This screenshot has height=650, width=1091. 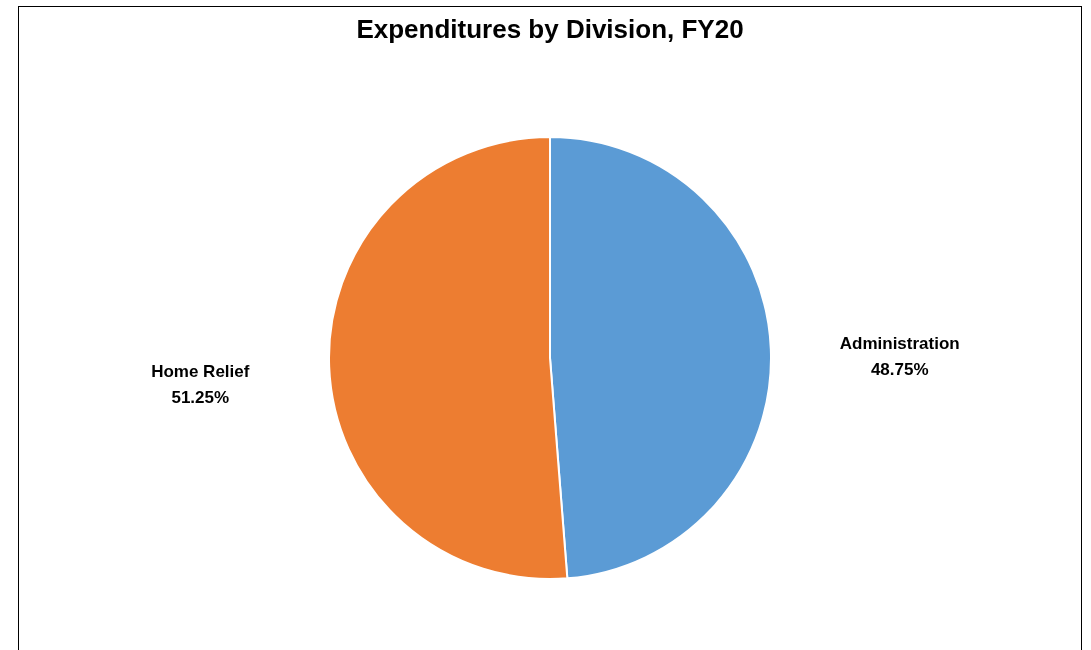 What do you see at coordinates (899, 370) in the screenshot?
I see `data-label: 48.75%` at bounding box center [899, 370].